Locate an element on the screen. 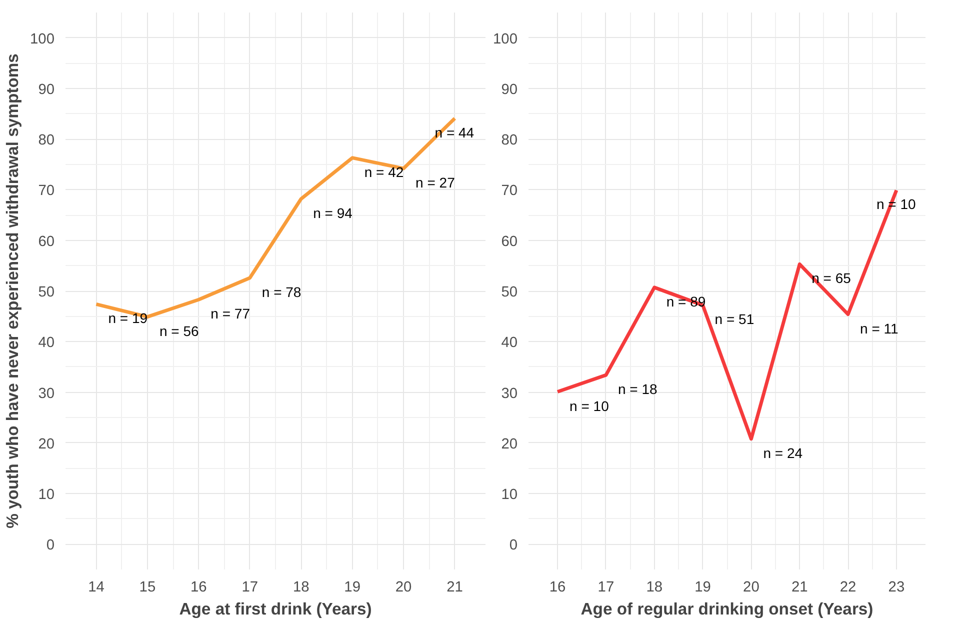 Image resolution: width=955 pixels, height=621 pixels. x-tick-label: 14 is located at coordinates (96, 588).